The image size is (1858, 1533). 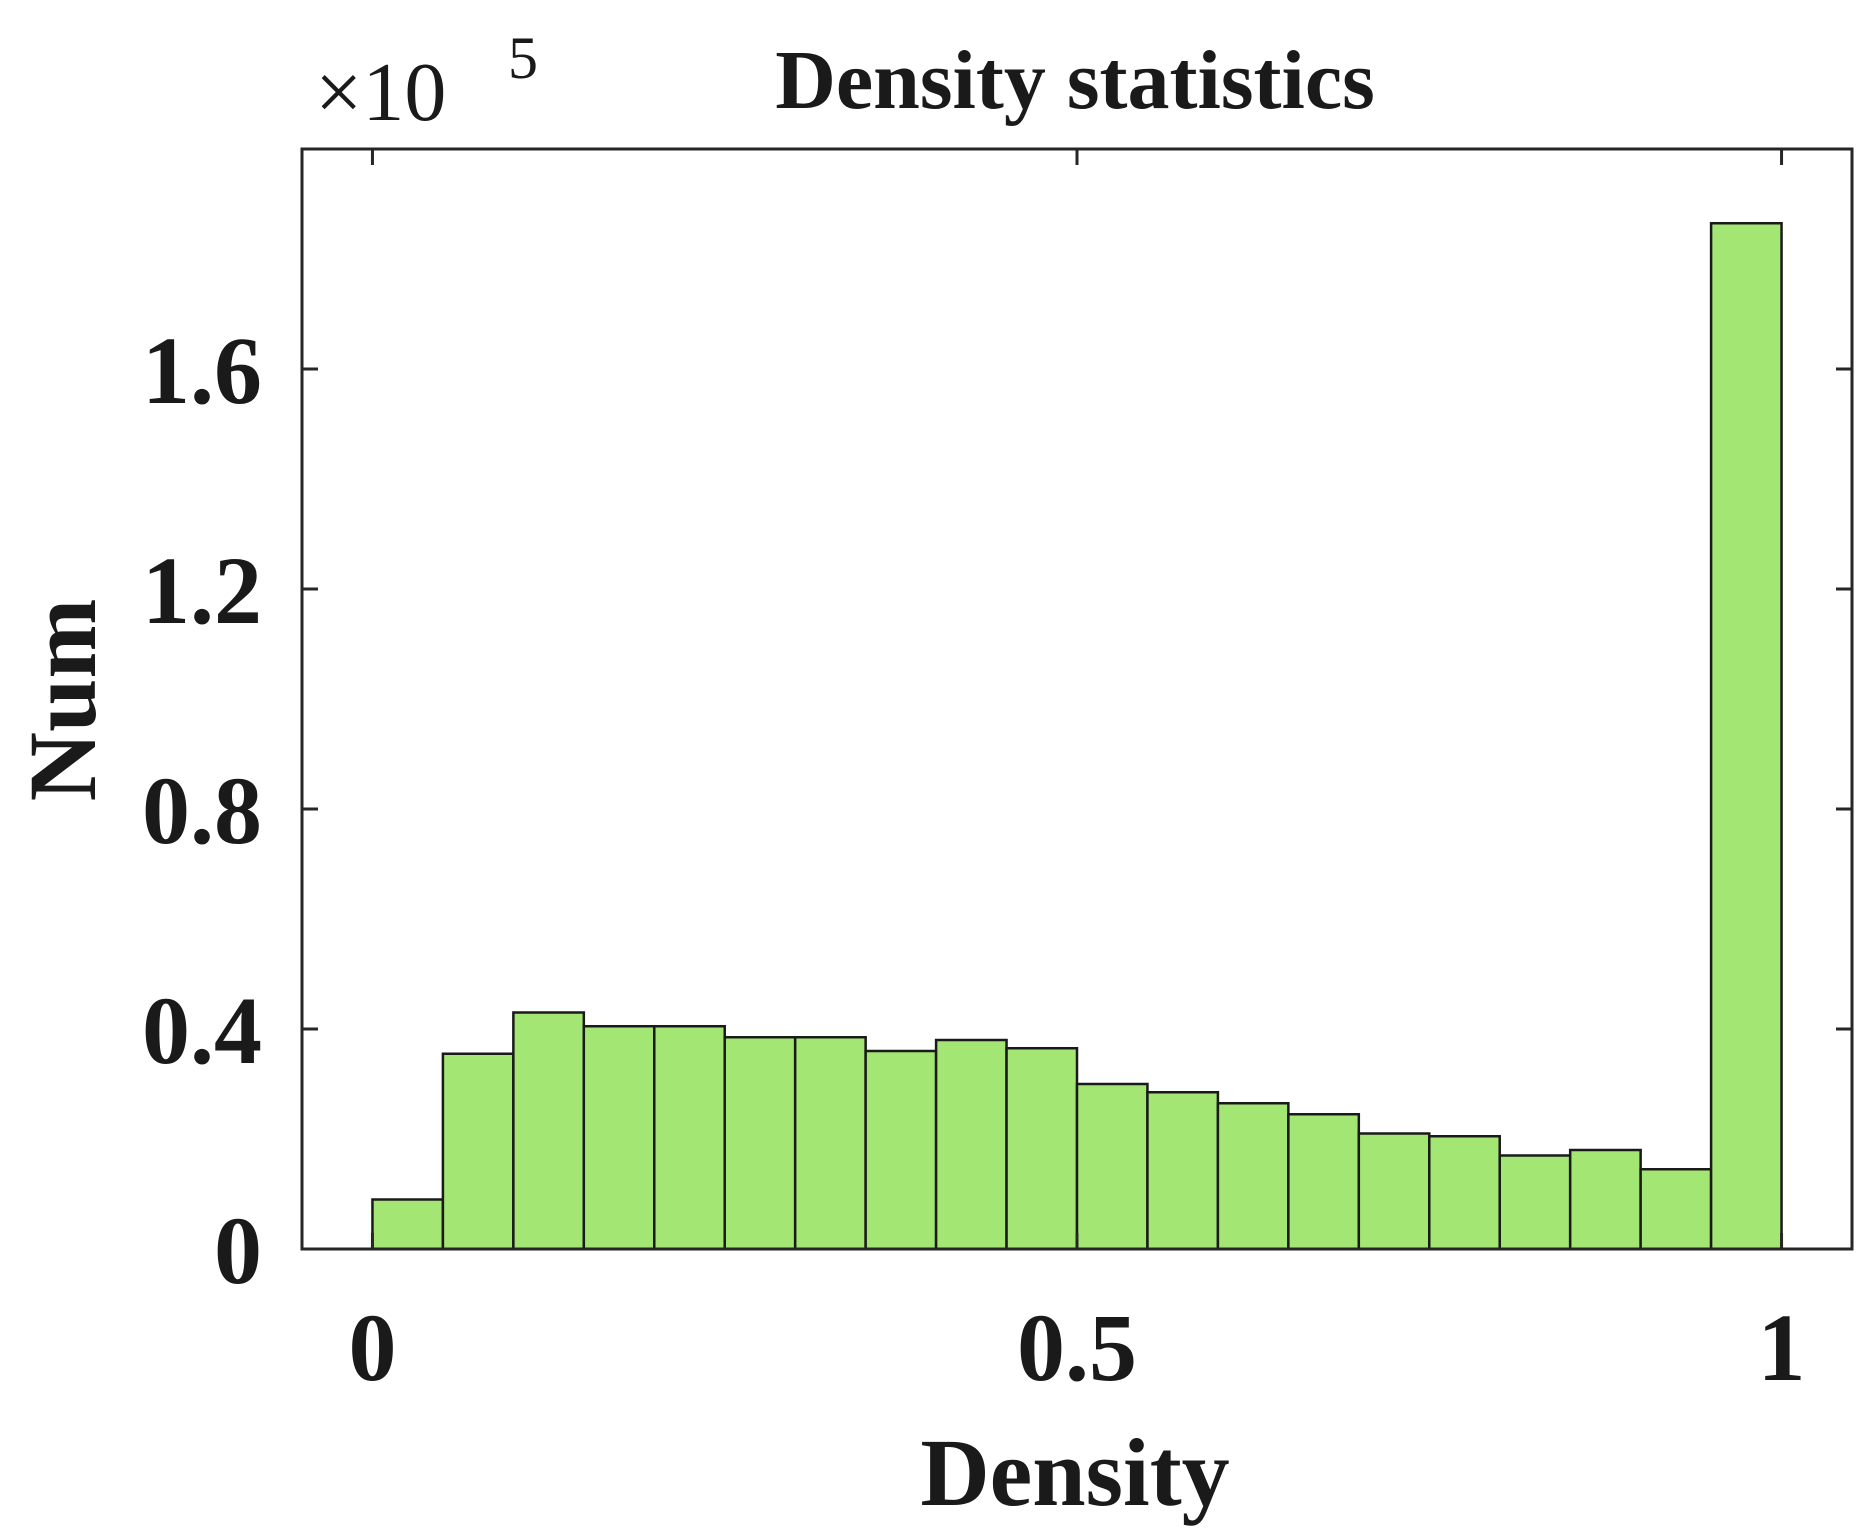 I want to click on y-exponent-label: ×10 5, so click(x=426, y=82).